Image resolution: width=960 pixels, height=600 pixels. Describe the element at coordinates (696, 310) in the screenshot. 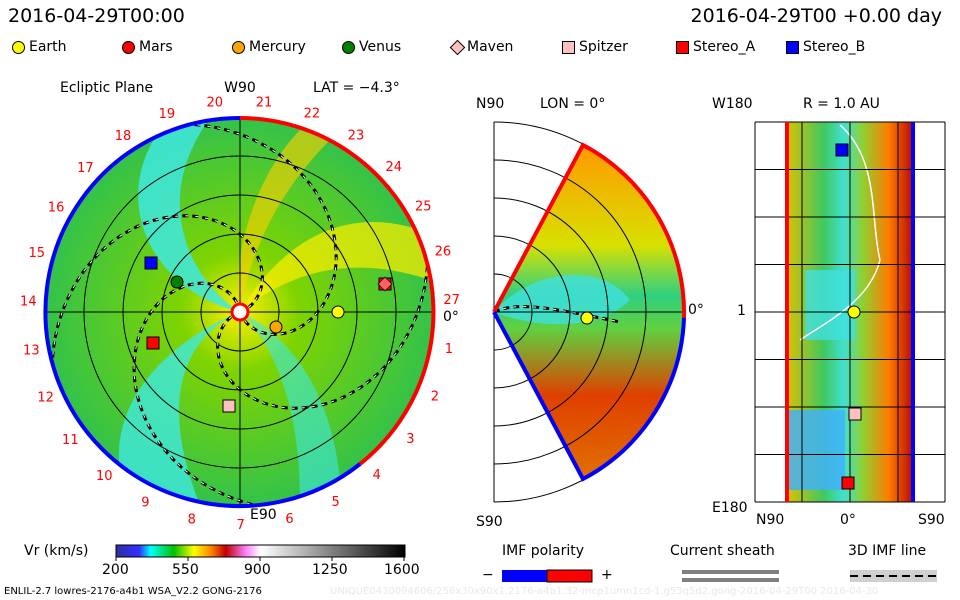

I see `meridional-0-label: 0°` at that location.